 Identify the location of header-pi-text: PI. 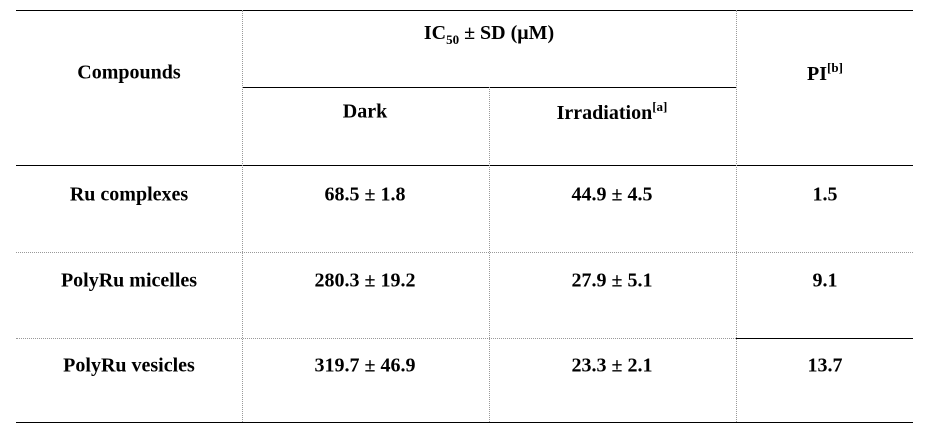
(817, 73).